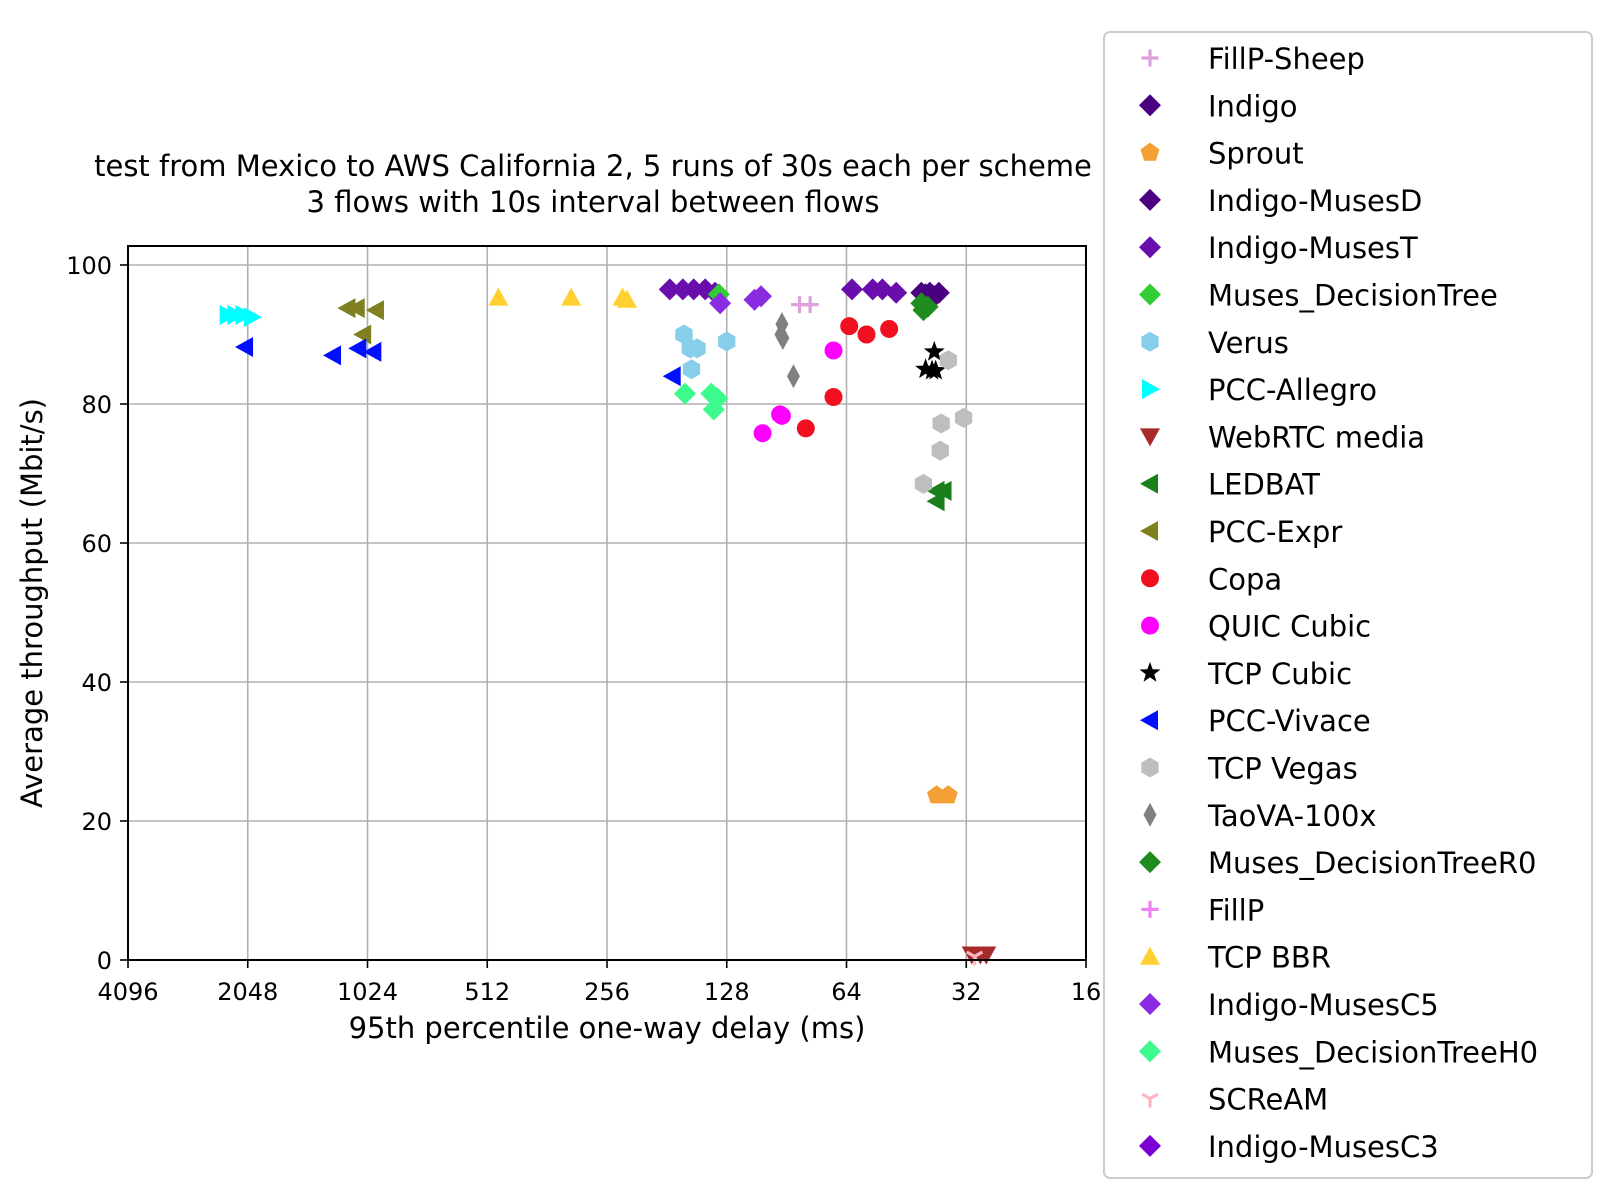 The height and width of the screenshot is (1186, 1602). What do you see at coordinates (1268, 1100) in the screenshot?
I see `legend-label: SCReAM` at bounding box center [1268, 1100].